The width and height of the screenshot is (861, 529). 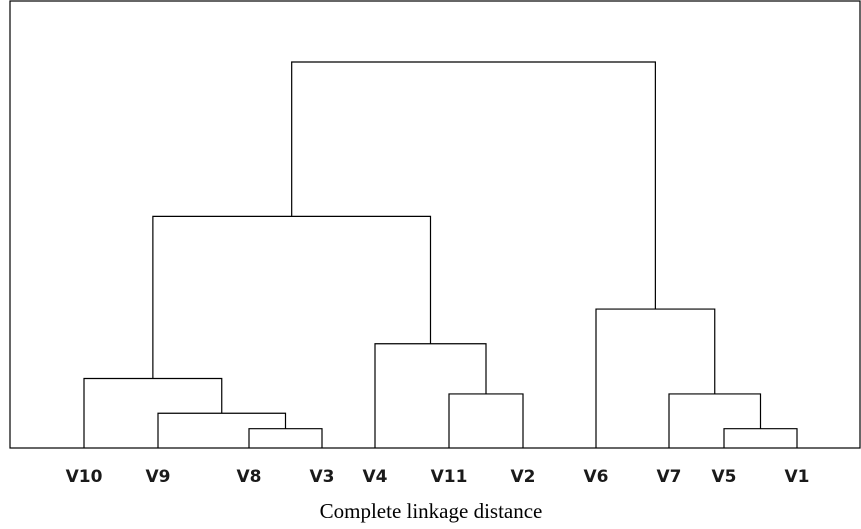 What do you see at coordinates (249, 477) in the screenshot?
I see `leaf-label-v8: V8` at bounding box center [249, 477].